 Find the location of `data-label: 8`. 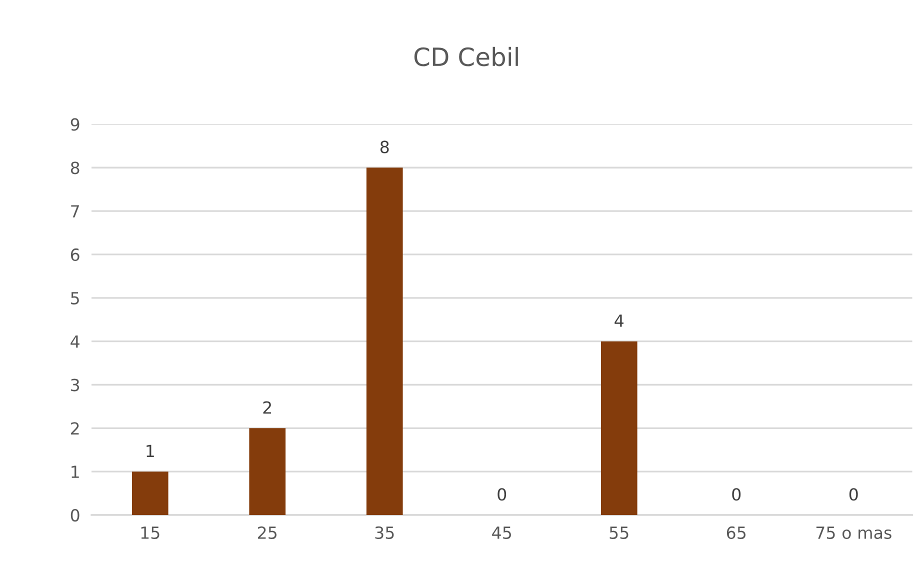

data-label: 8 is located at coordinates (384, 147).